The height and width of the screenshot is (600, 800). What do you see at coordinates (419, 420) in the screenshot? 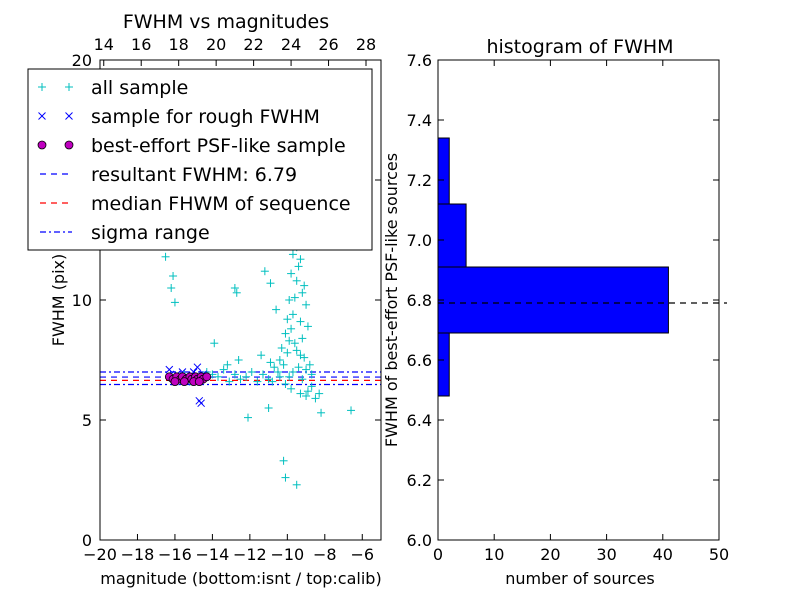
I see `y-tick-label: 6.4` at bounding box center [419, 420].